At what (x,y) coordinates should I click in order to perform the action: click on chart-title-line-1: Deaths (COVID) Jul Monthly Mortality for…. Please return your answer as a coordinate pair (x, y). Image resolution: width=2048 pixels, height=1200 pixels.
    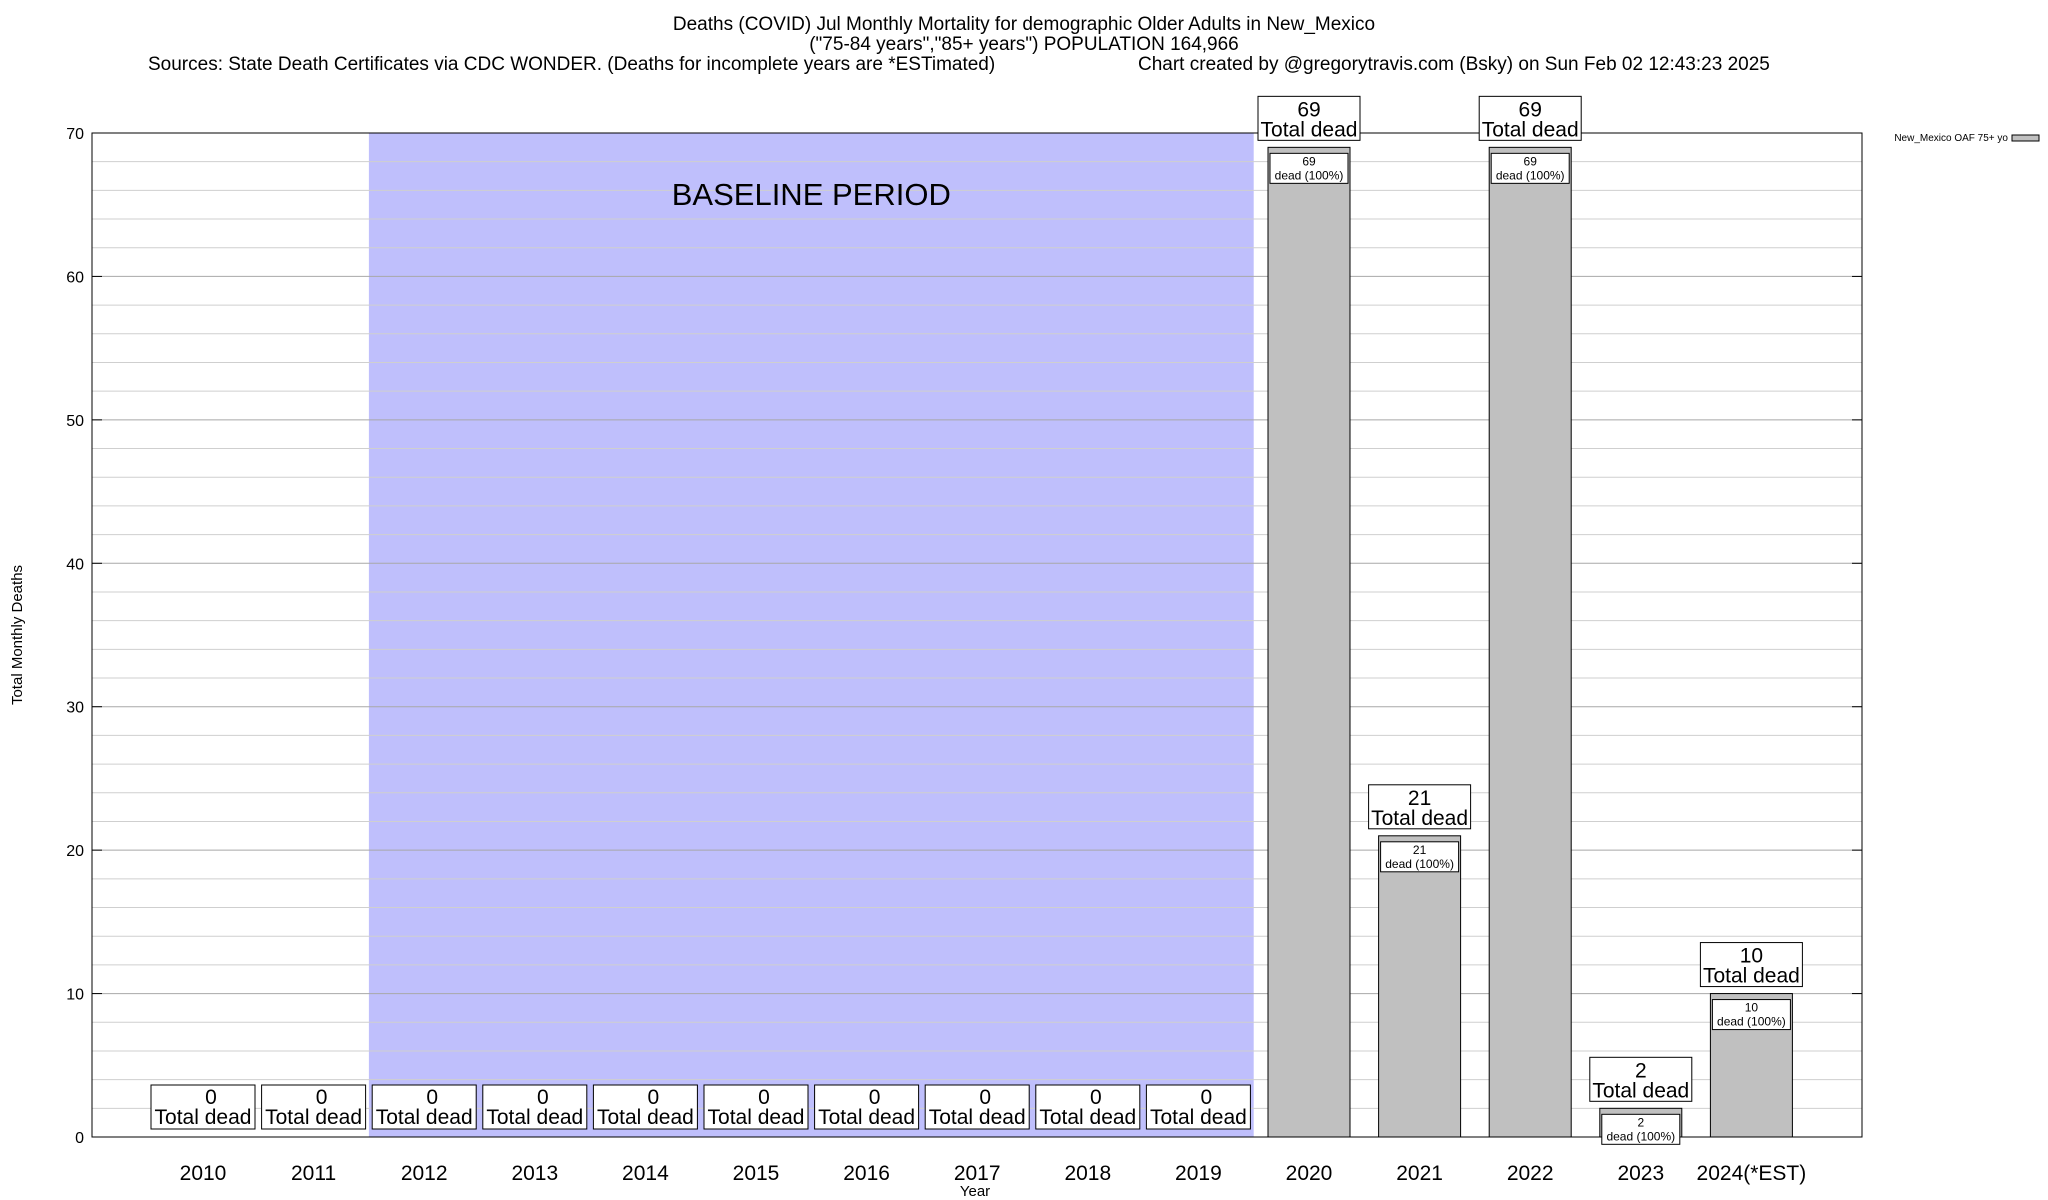
    Looking at the image, I should click on (1024, 24).